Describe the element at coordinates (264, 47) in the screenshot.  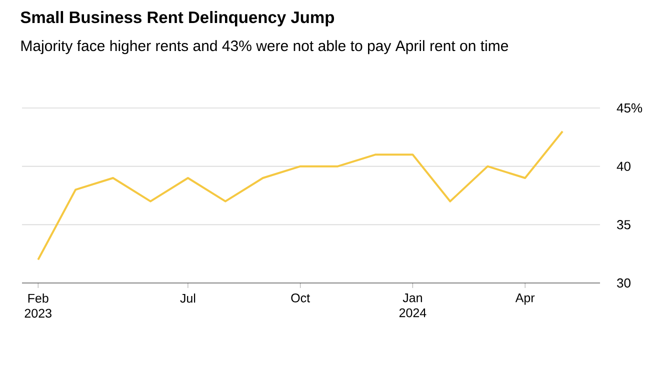
I see `chart-subtitle: Majority face higher rents and 43% were not able to pay April rent on time` at that location.